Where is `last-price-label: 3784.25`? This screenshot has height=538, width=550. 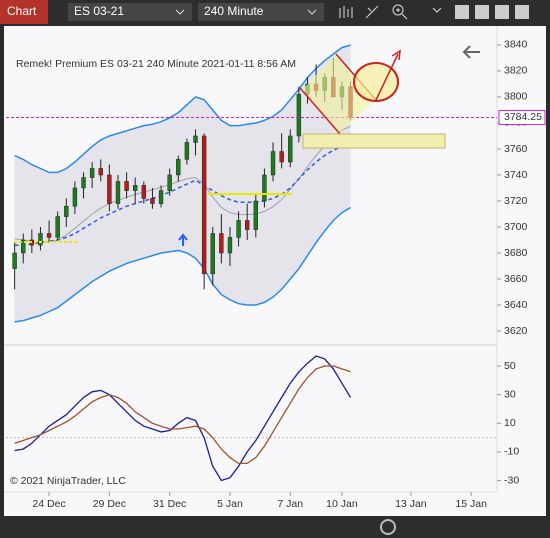 last-price-label: 3784.25 is located at coordinates (523, 117).